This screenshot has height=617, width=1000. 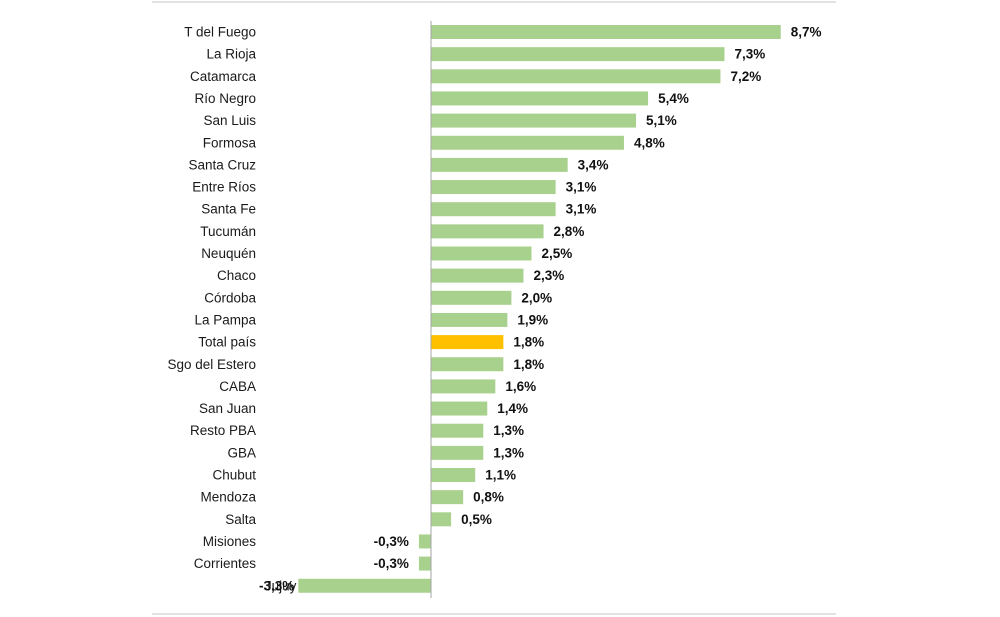 I want to click on bar-formosa, so click(x=527, y=142).